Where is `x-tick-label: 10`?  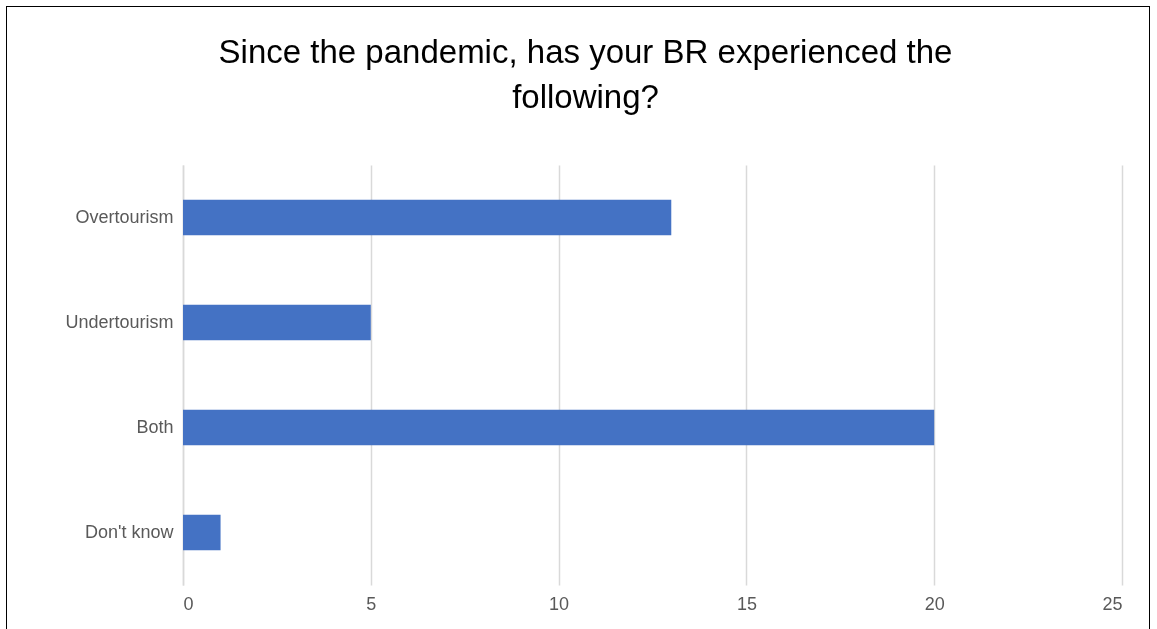 x-tick-label: 10 is located at coordinates (559, 603).